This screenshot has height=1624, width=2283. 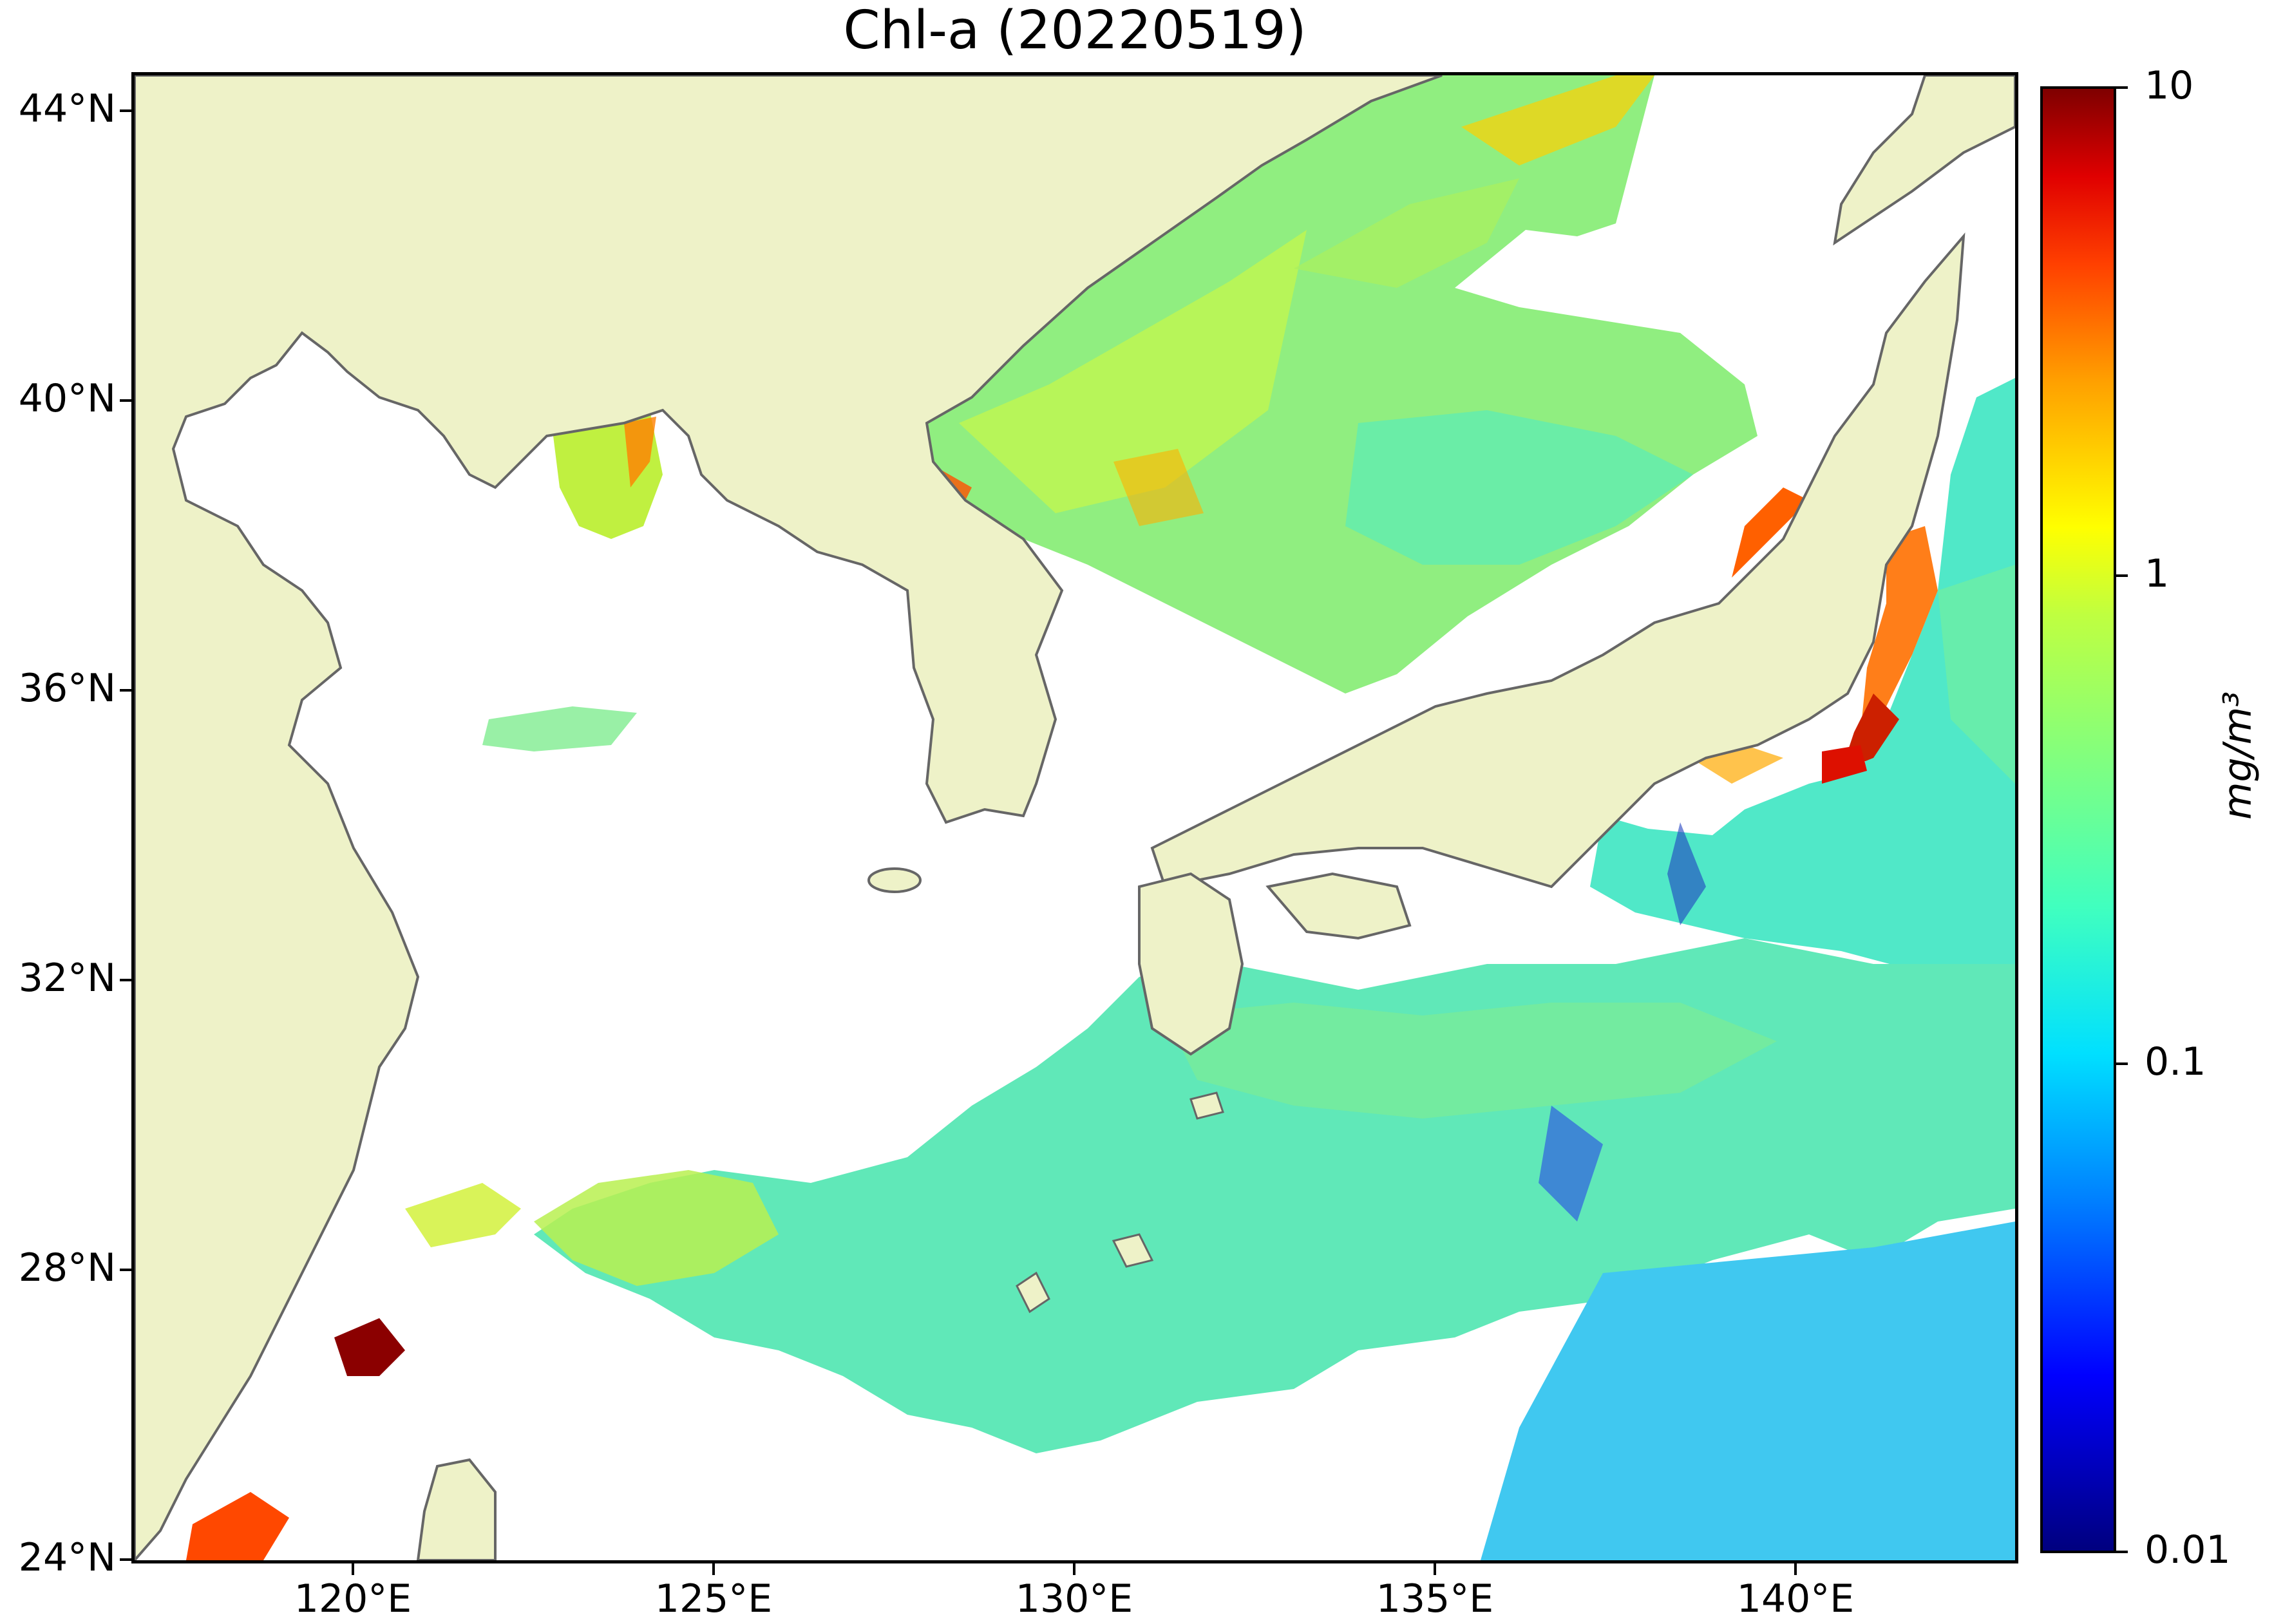 I want to click on colorbar-label-10: 10, so click(x=2169, y=86).